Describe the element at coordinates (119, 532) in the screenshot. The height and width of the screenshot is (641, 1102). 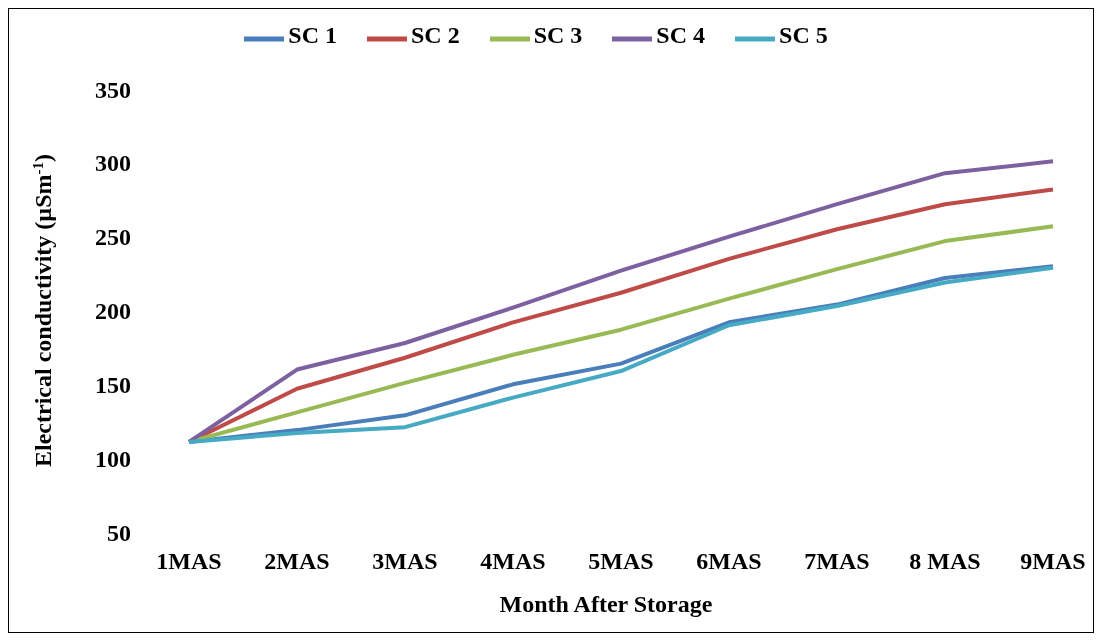
I see `y-tick-label: 50` at that location.